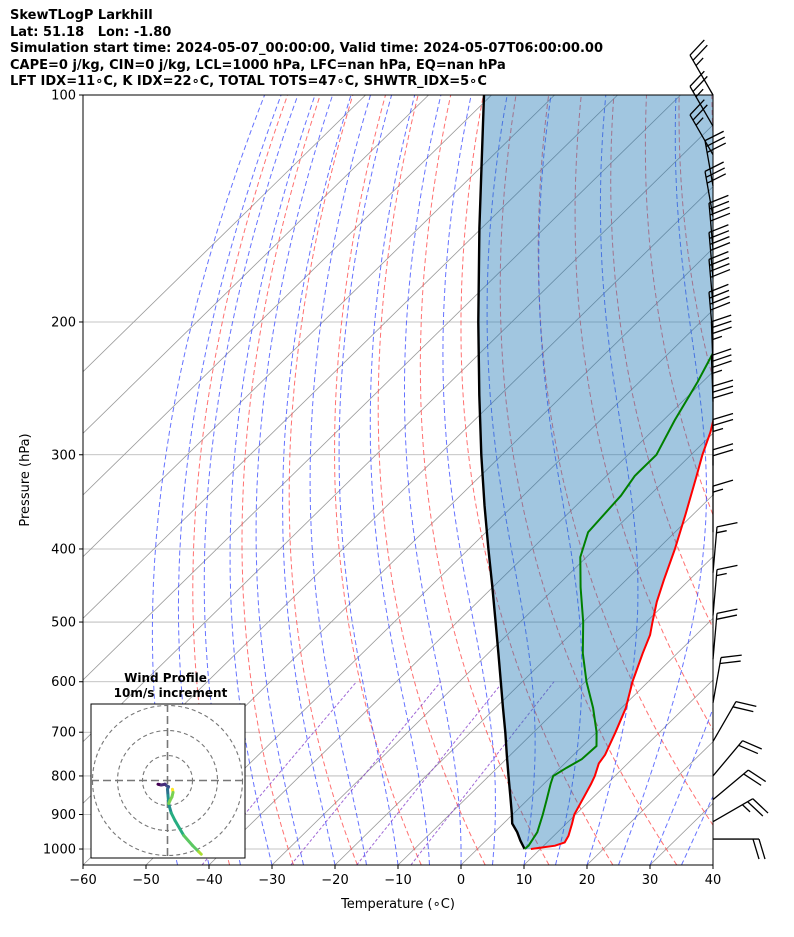  What do you see at coordinates (165, 678) in the screenshot?
I see `inset-title: Wind Profile` at bounding box center [165, 678].